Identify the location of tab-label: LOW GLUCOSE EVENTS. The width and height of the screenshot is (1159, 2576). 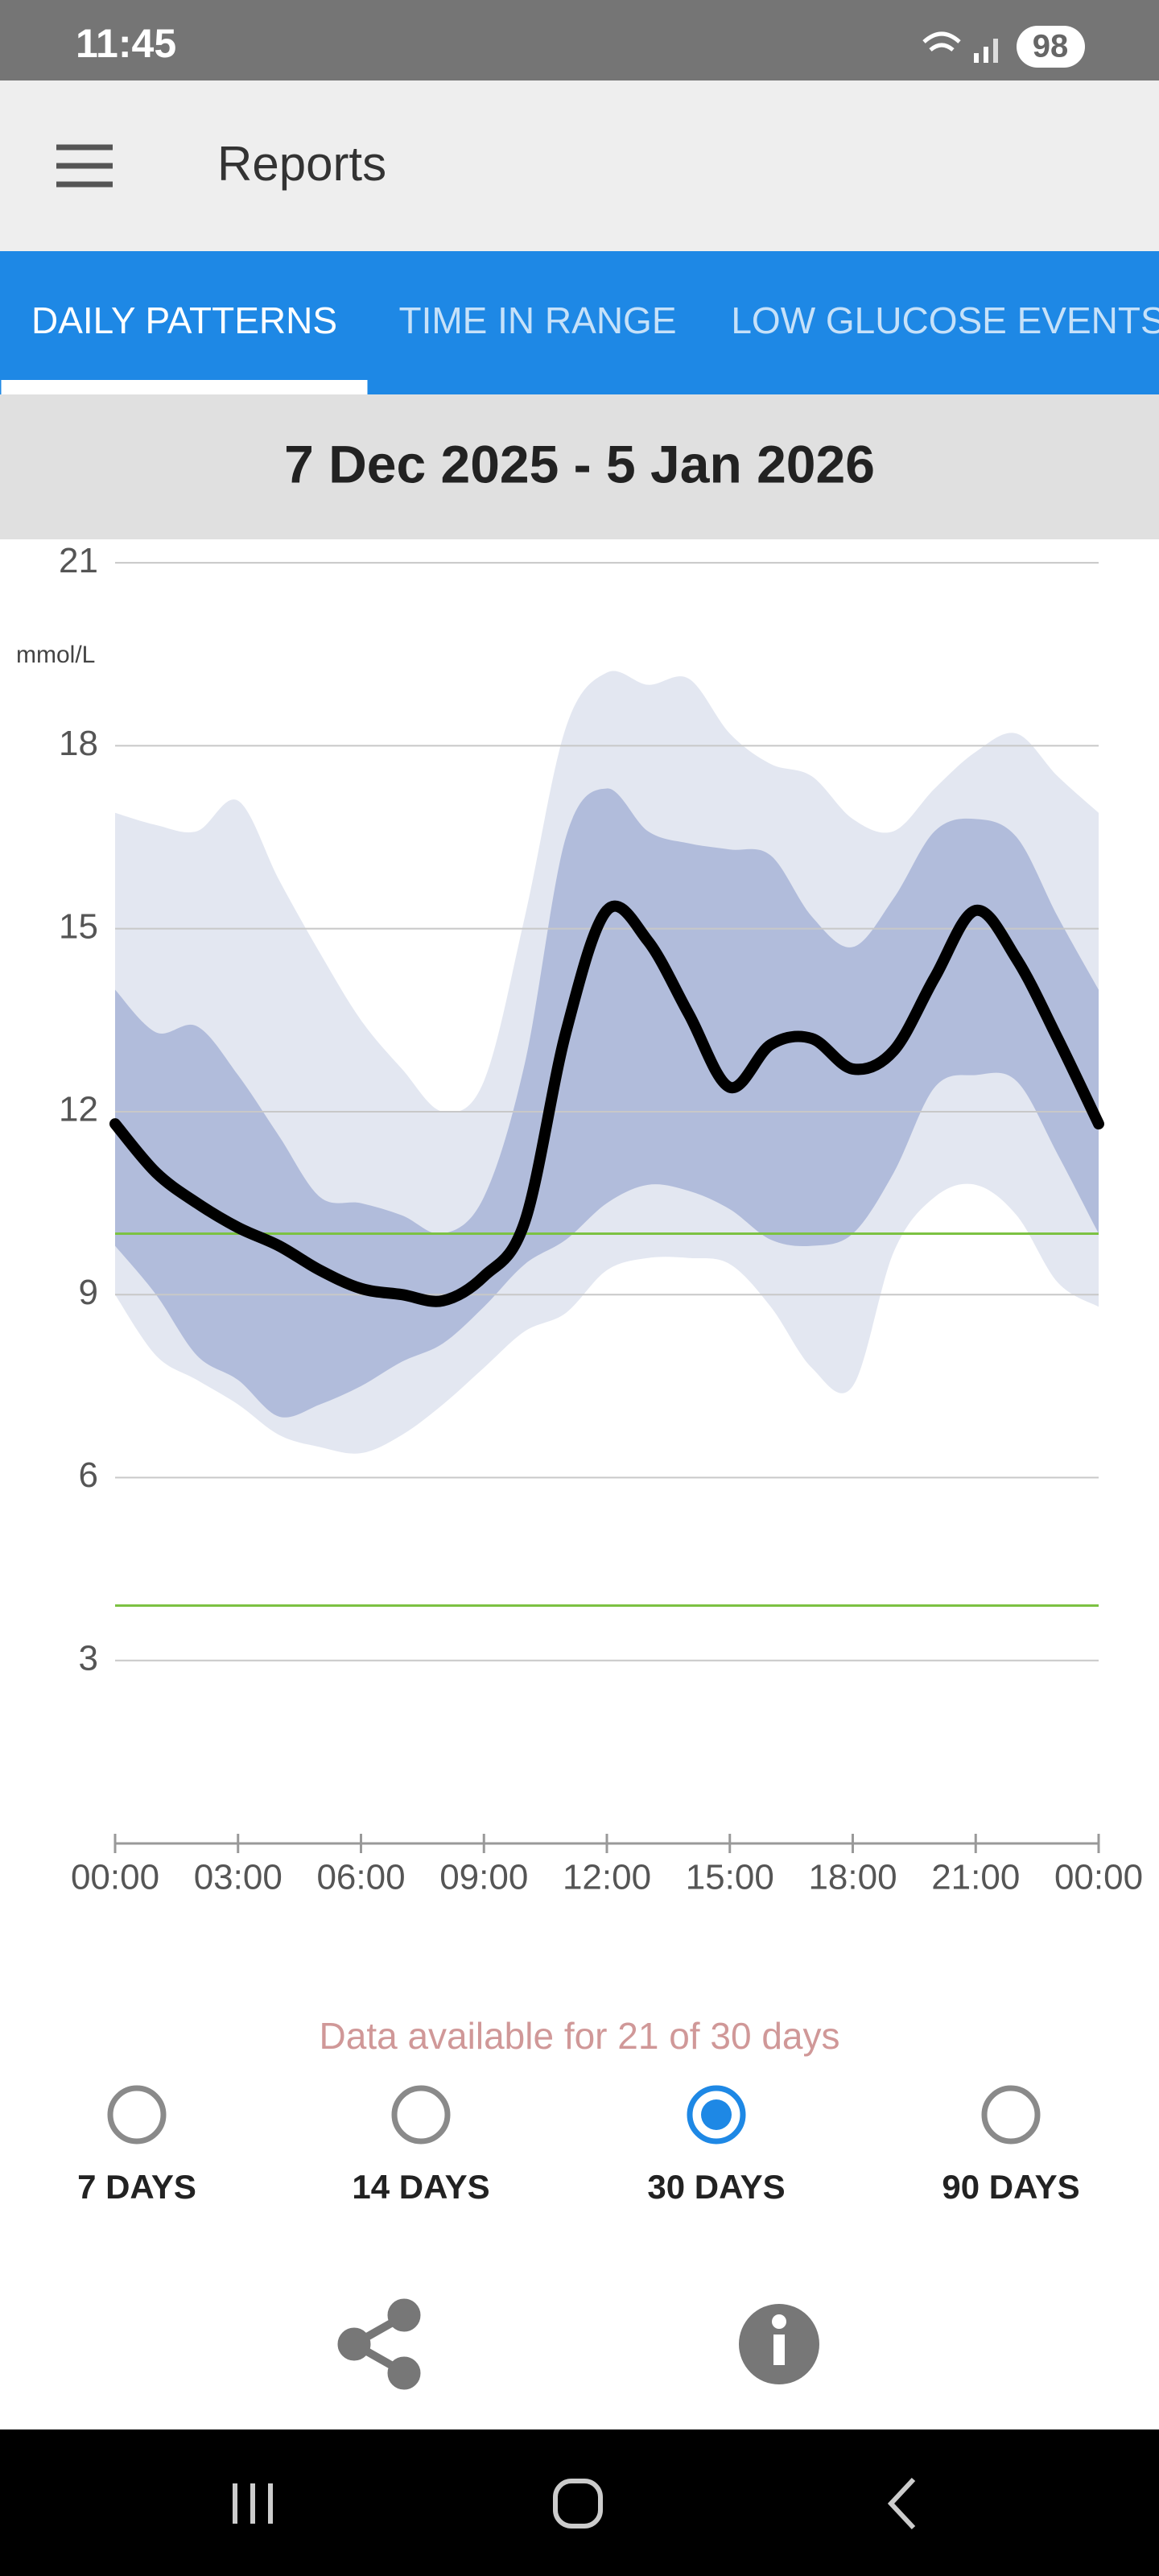
(945, 320).